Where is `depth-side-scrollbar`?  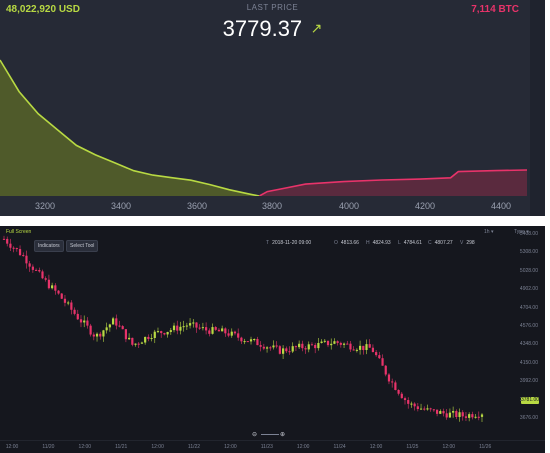
depth-side-scrollbar is located at coordinates (537, 108).